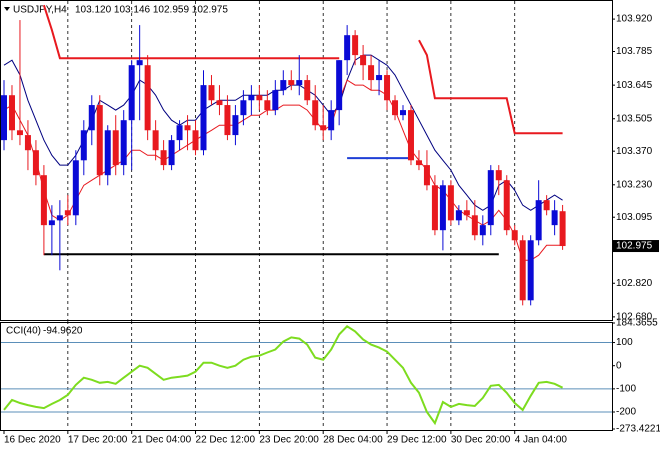 This screenshot has width=660, height=450. I want to click on x-tick-label: 22 Dec 12:00, so click(226, 440).